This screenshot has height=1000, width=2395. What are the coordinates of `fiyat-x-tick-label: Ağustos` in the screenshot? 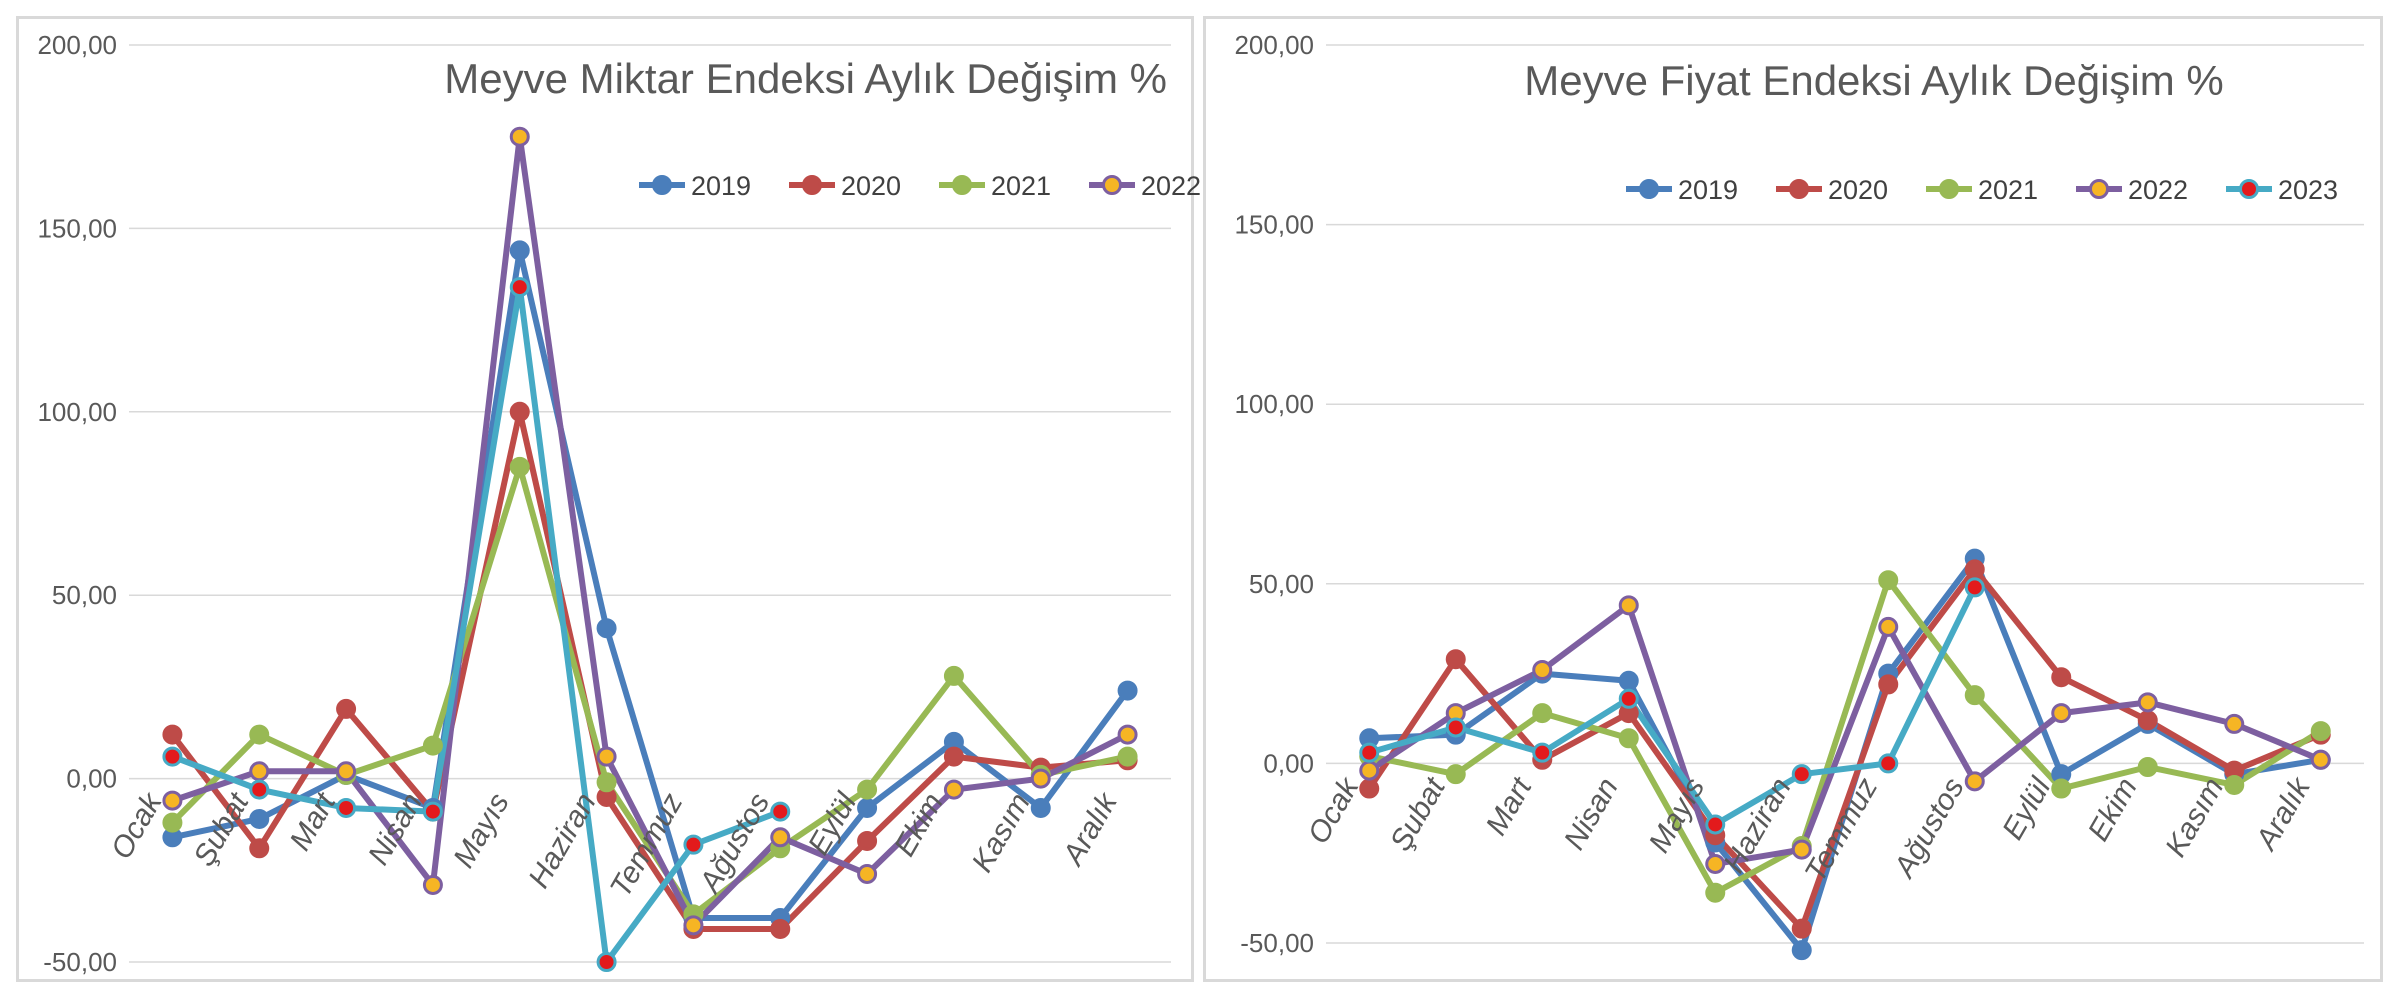 It's located at (1929, 828).